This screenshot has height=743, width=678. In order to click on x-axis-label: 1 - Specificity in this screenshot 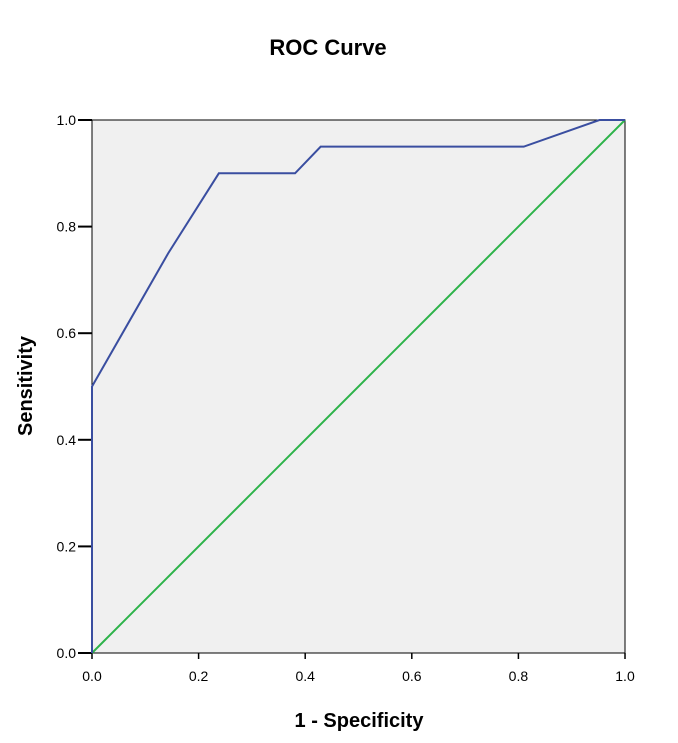, I will do `click(360, 721)`.